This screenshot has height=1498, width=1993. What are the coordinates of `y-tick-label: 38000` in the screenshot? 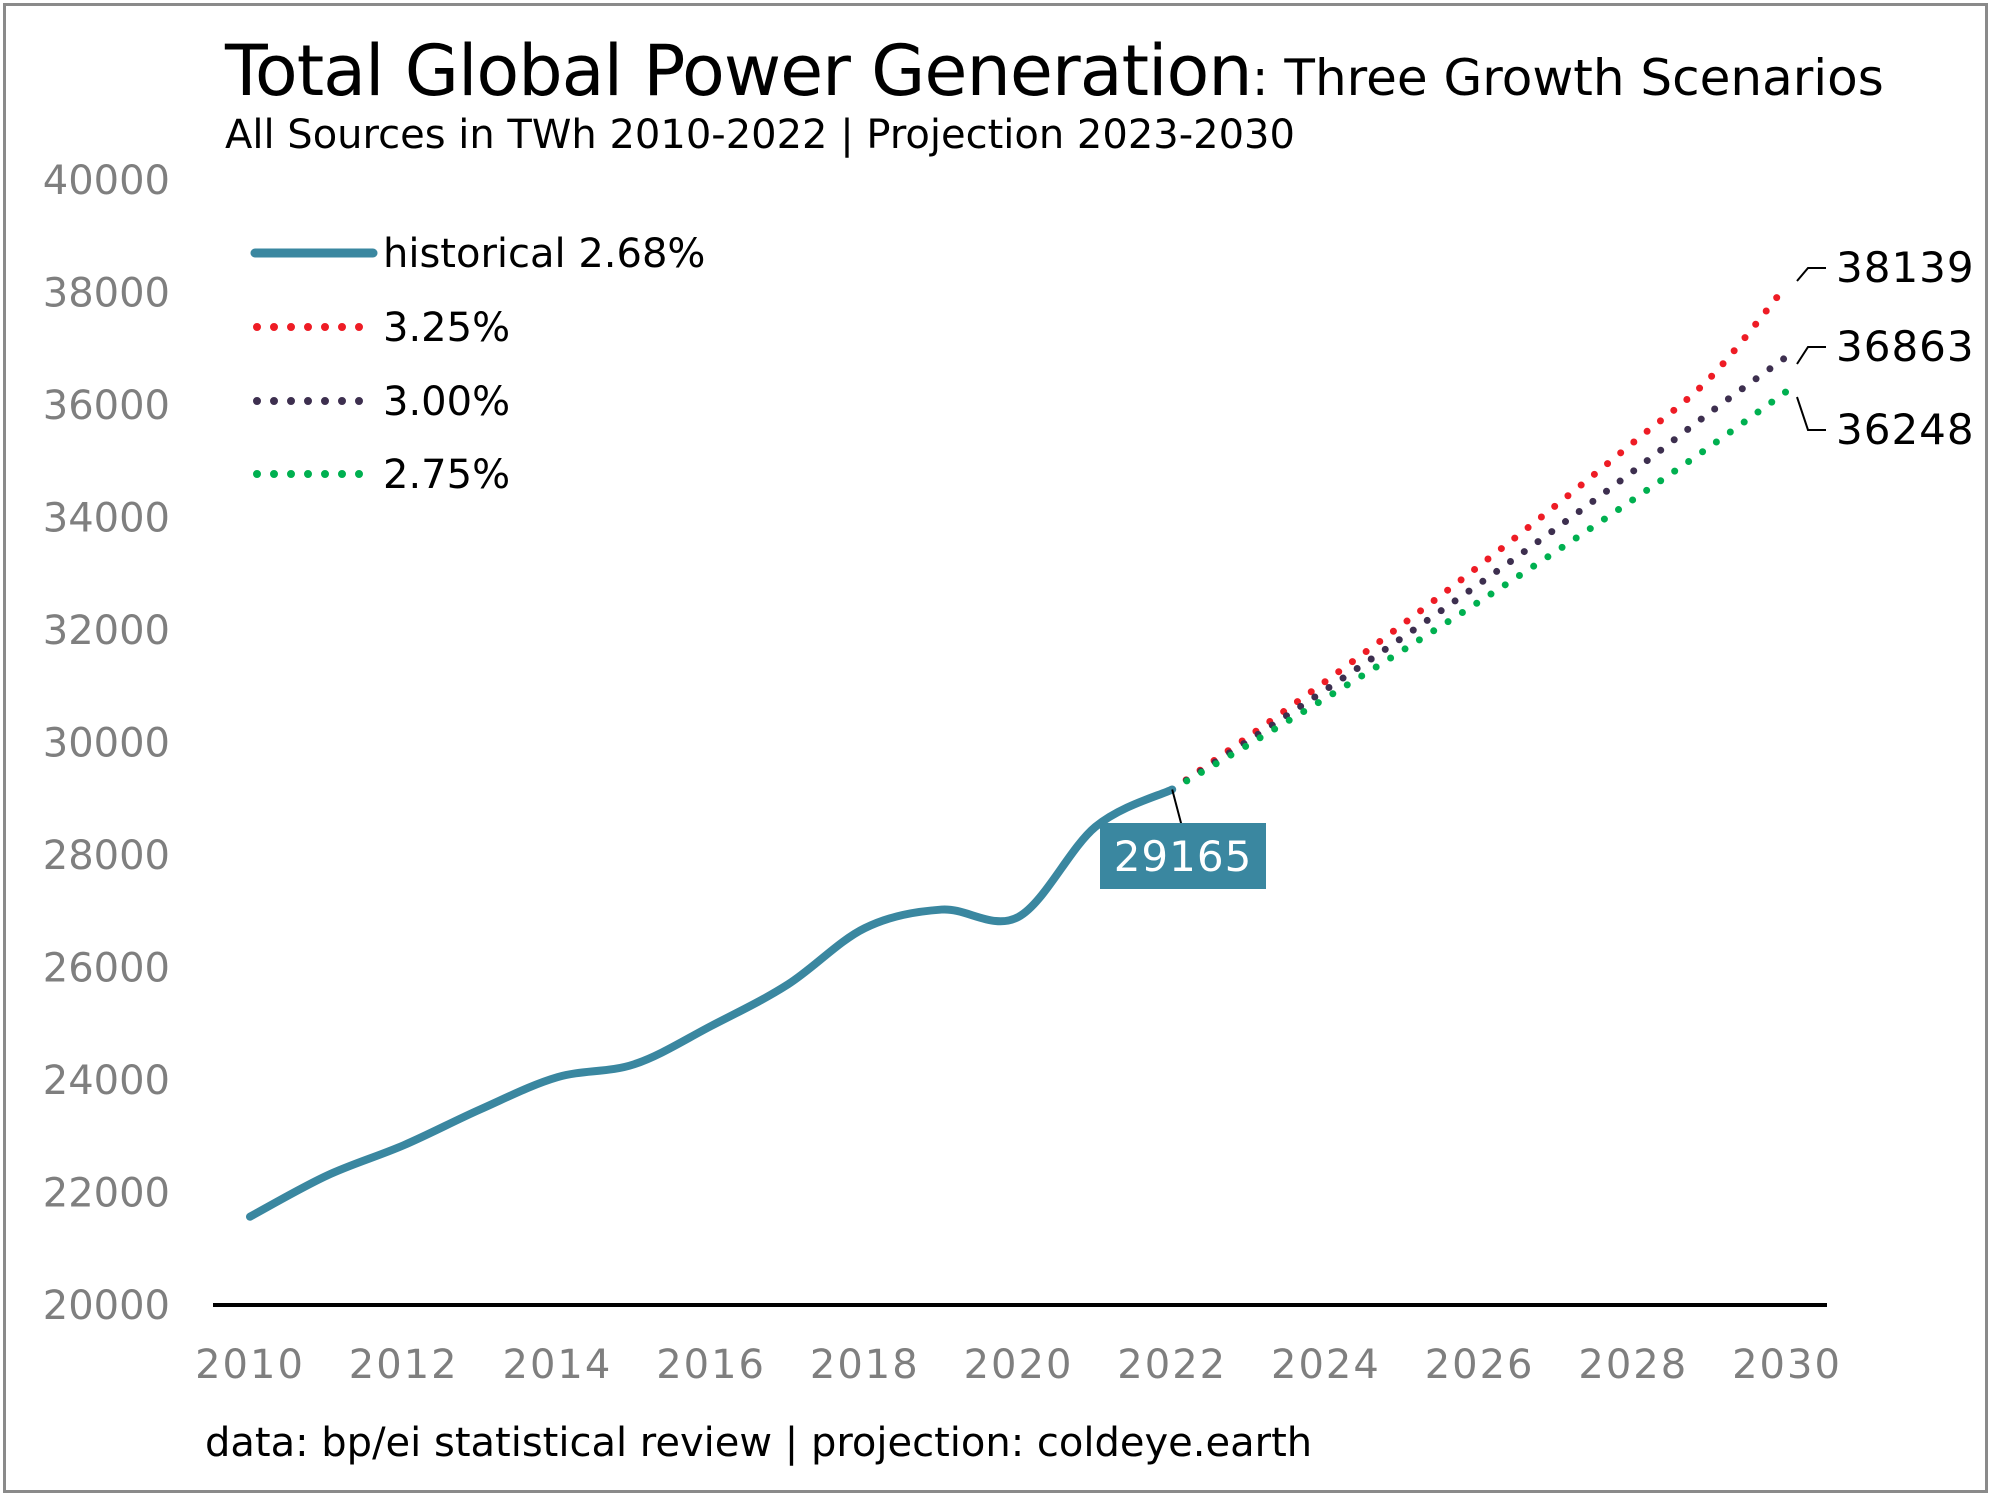 It's located at (106, 294).